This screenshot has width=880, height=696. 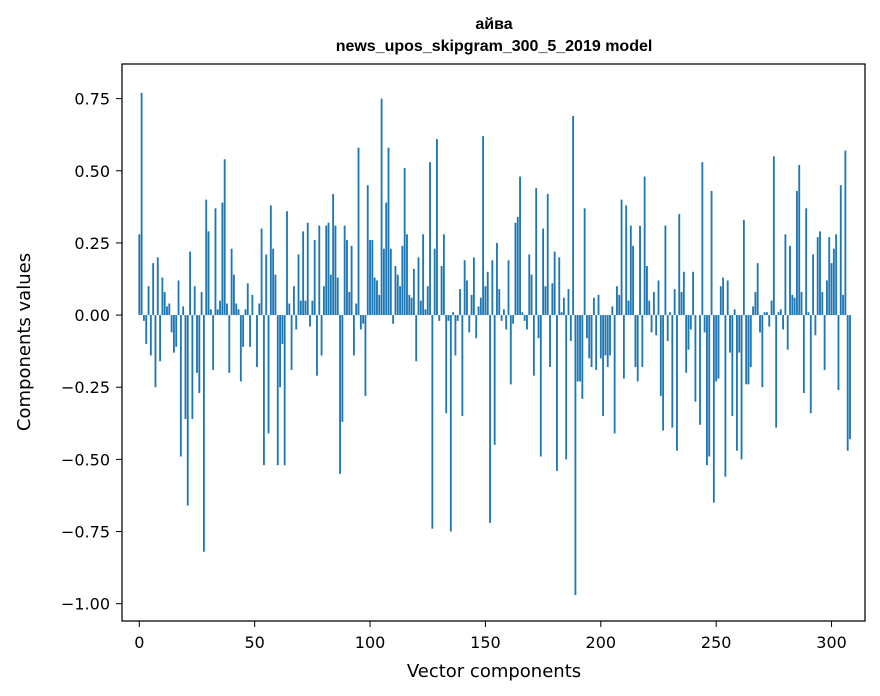 What do you see at coordinates (85, 532) in the screenshot?
I see `y-tick-label: −0.75` at bounding box center [85, 532].